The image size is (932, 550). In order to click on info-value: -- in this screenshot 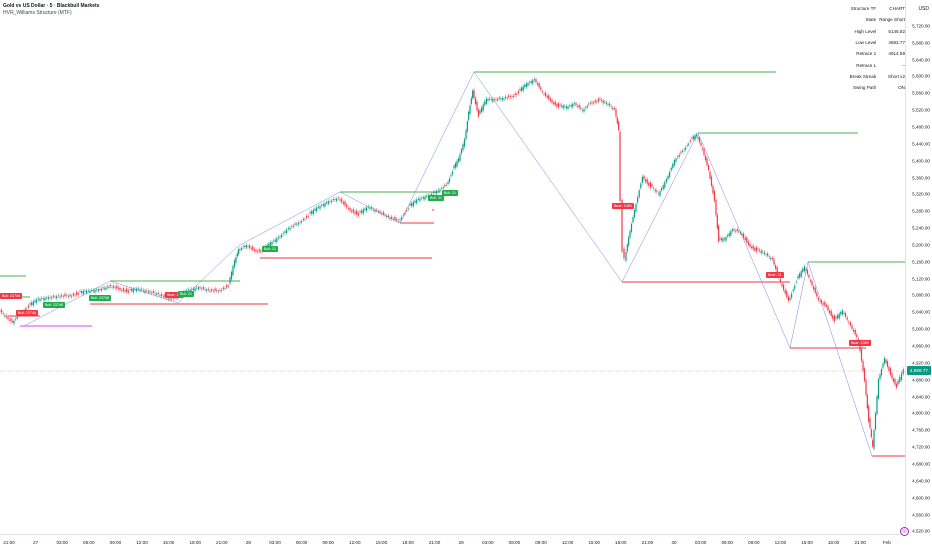, I will do `click(903, 65)`.